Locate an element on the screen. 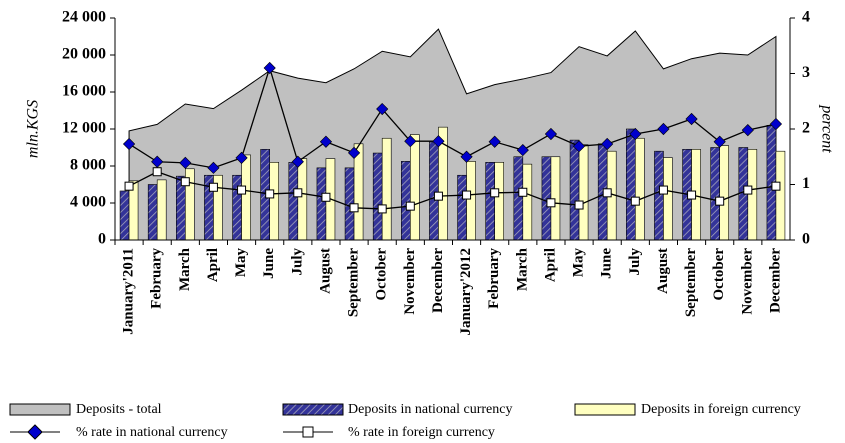  y-tick-label: 16 000 is located at coordinates (84, 91).